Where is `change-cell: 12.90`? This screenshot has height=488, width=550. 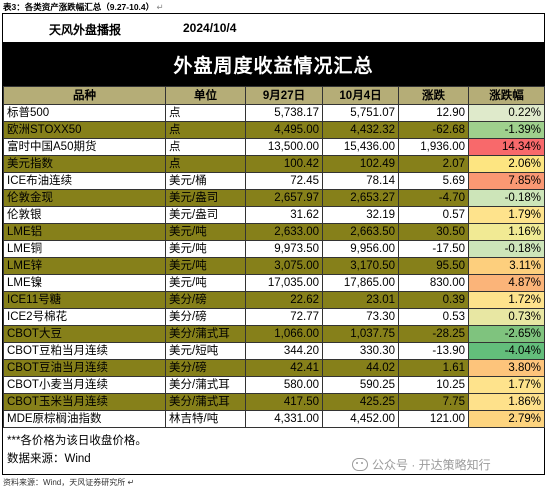
change-cell: 12.90 is located at coordinates (433, 113).